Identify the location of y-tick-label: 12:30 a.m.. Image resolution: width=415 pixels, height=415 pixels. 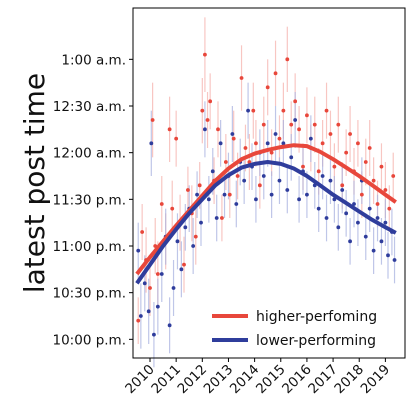
(89, 107).